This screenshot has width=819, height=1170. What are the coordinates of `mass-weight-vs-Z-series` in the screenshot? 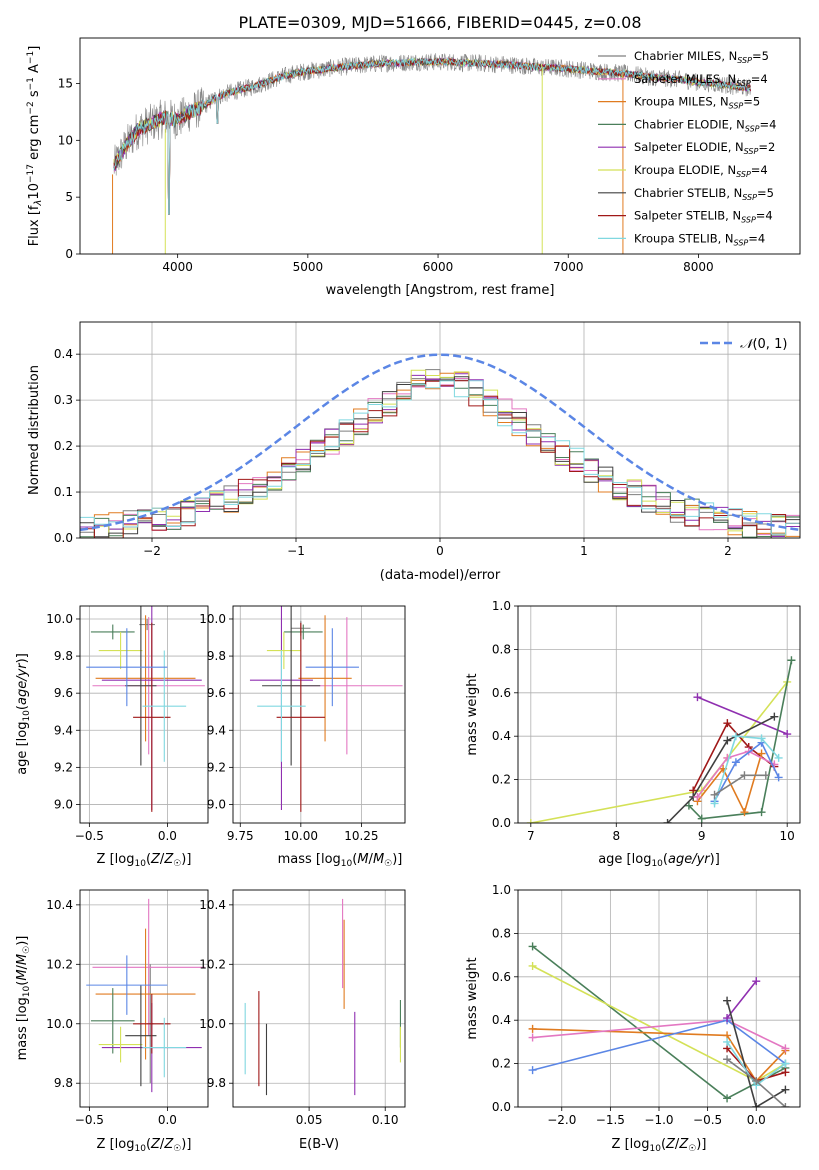 It's located at (659, 1024).